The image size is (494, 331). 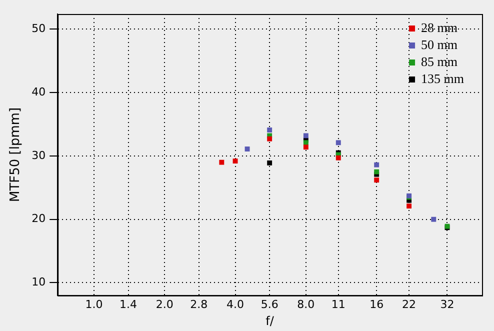 What do you see at coordinates (235, 304) in the screenshot?
I see `x-tick-label: 4.0` at bounding box center [235, 304].